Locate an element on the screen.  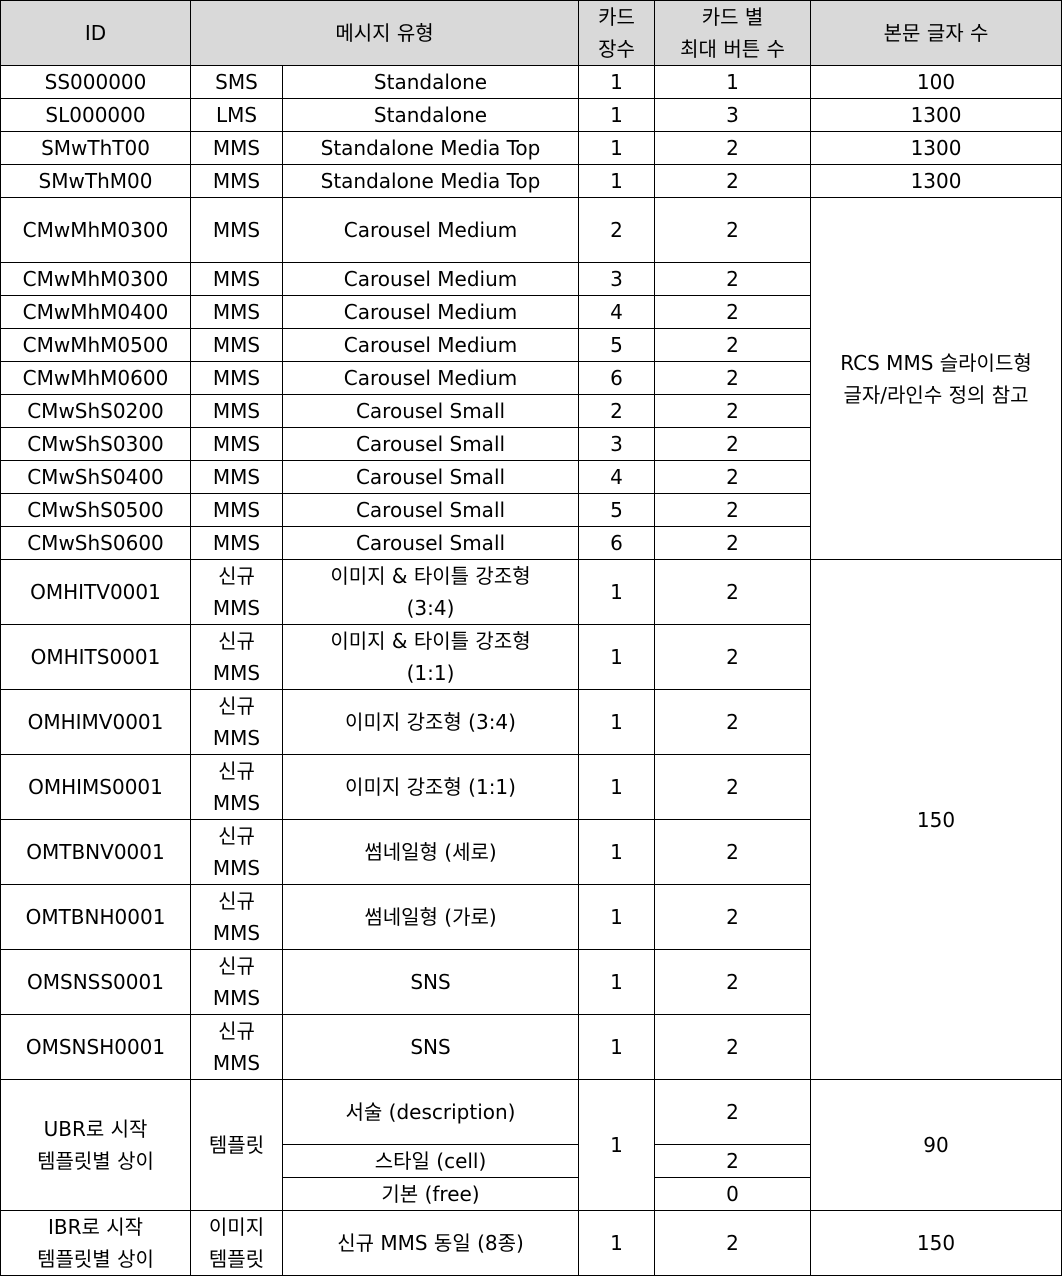
cell-ubr-kind: 템플릿 is located at coordinates (236, 1145).